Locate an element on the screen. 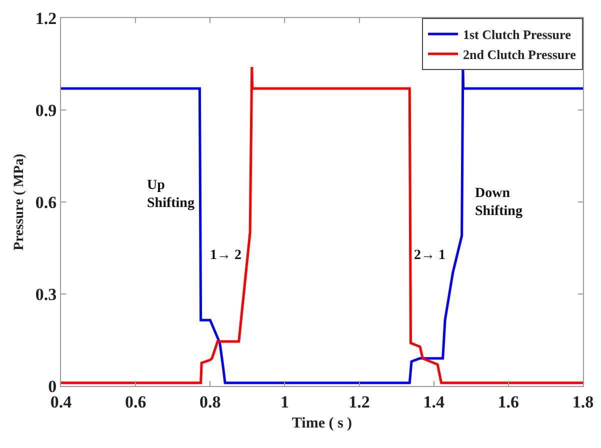 Image resolution: width=601 pixels, height=448 pixels. legend-label: 1st Clutch Pressure is located at coordinates (517, 34).